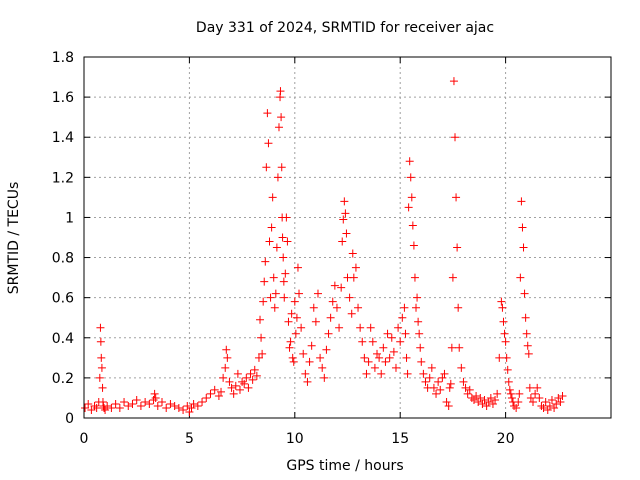 This screenshot has width=640, height=480. I want to click on y-tick-label: 0, so click(69, 419).